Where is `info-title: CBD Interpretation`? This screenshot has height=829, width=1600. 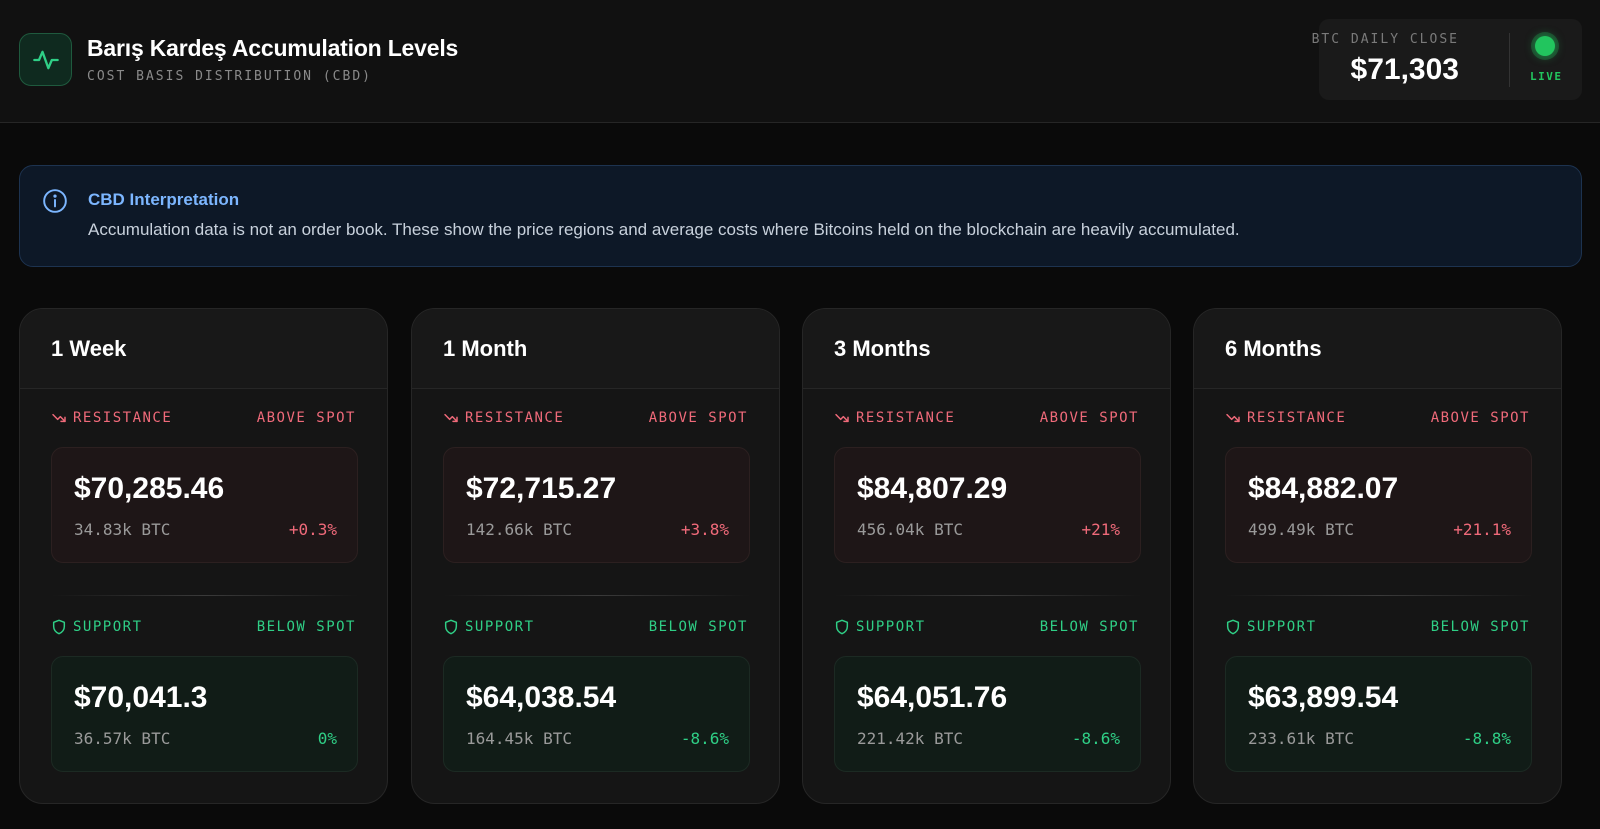 info-title: CBD Interpretation is located at coordinates (164, 199).